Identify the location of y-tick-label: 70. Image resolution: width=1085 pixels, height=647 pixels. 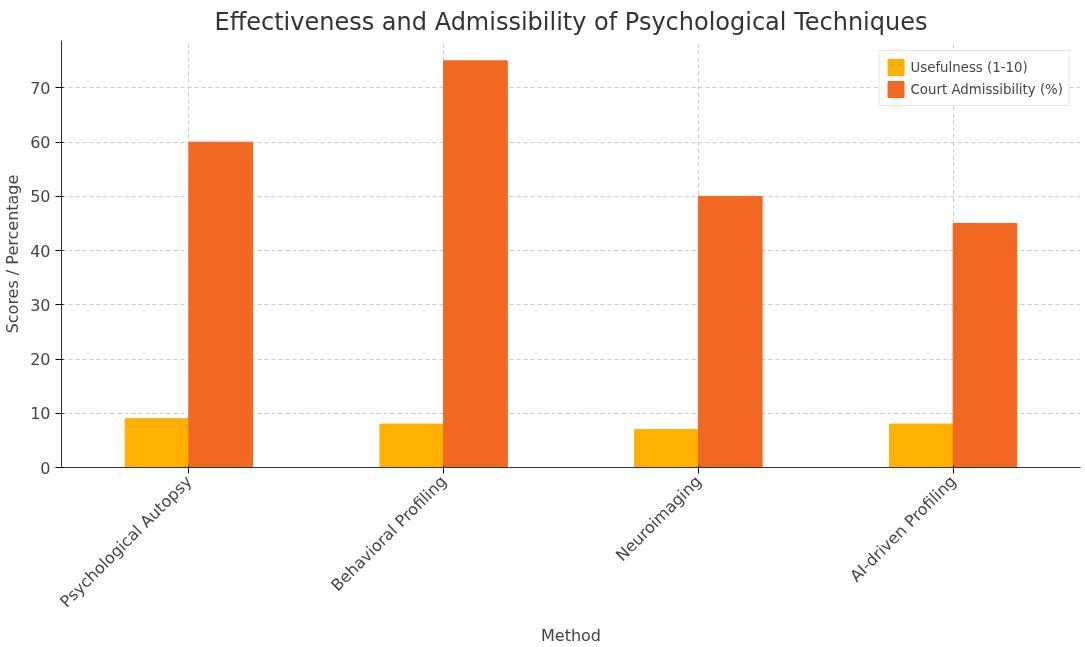
(40, 88).